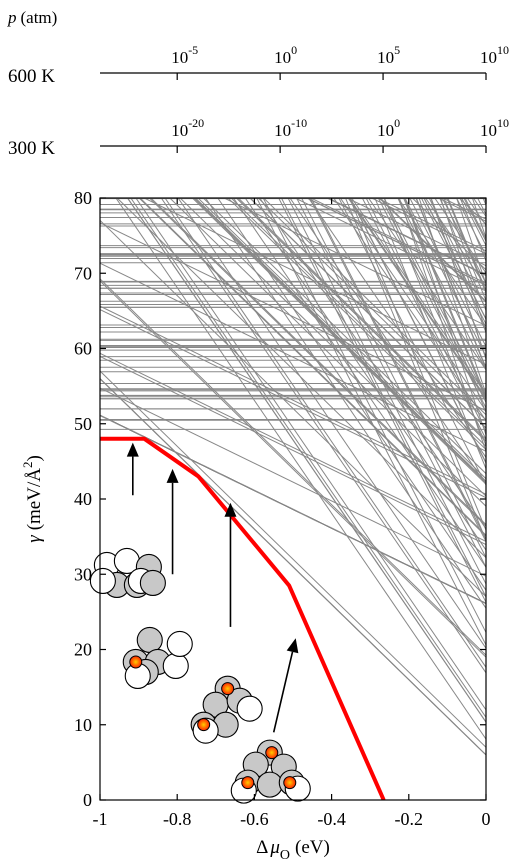 Image resolution: width=515 pixels, height=867 pixels. Describe the element at coordinates (177, 819) in the screenshot. I see `x-tick-label: -0.8` at that location.